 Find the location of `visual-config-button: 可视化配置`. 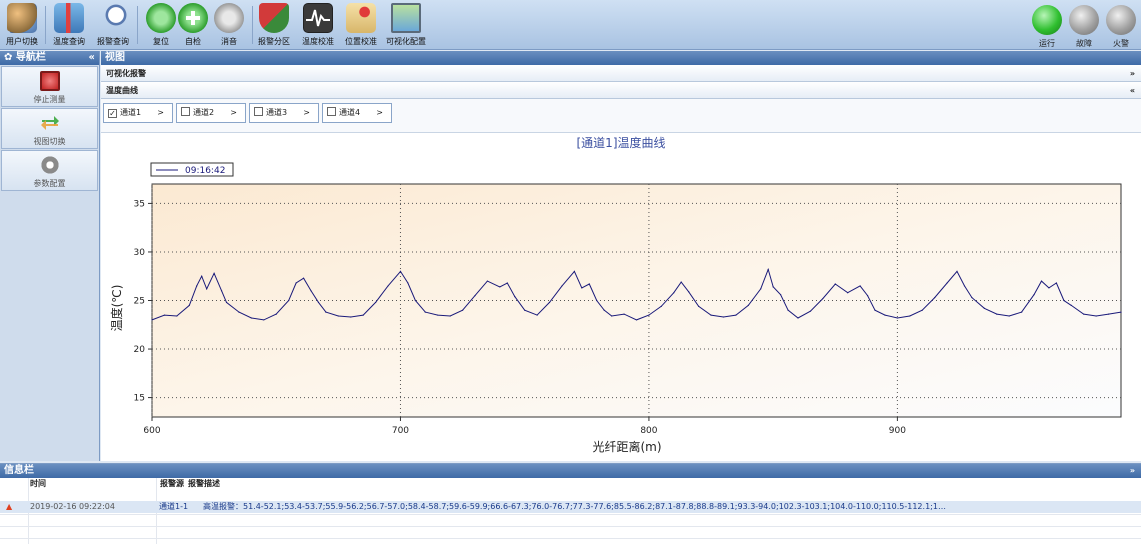

visual-config-button: 可视化配置 is located at coordinates (406, 25).